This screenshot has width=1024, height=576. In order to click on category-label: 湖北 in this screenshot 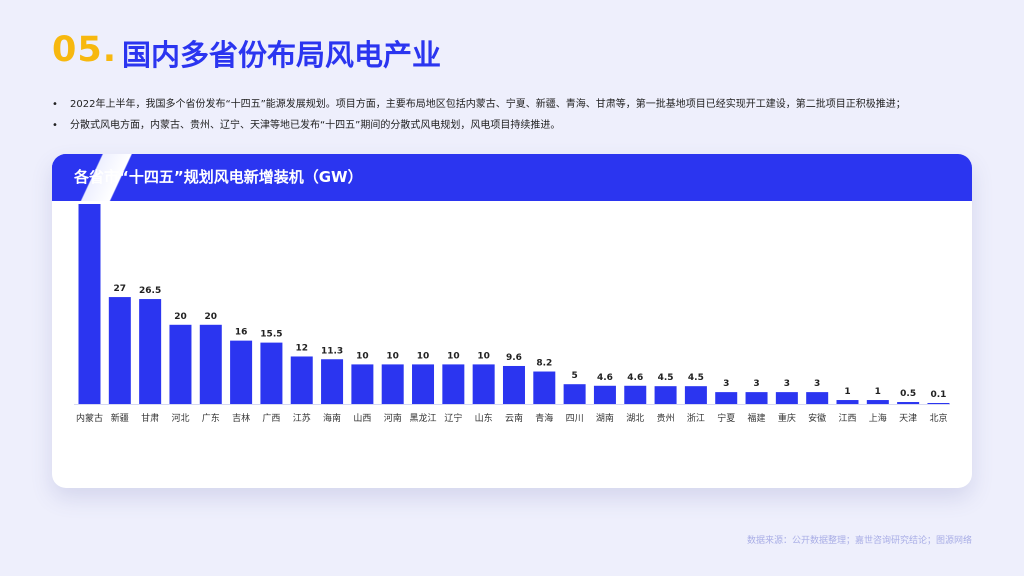, I will do `click(635, 418)`.